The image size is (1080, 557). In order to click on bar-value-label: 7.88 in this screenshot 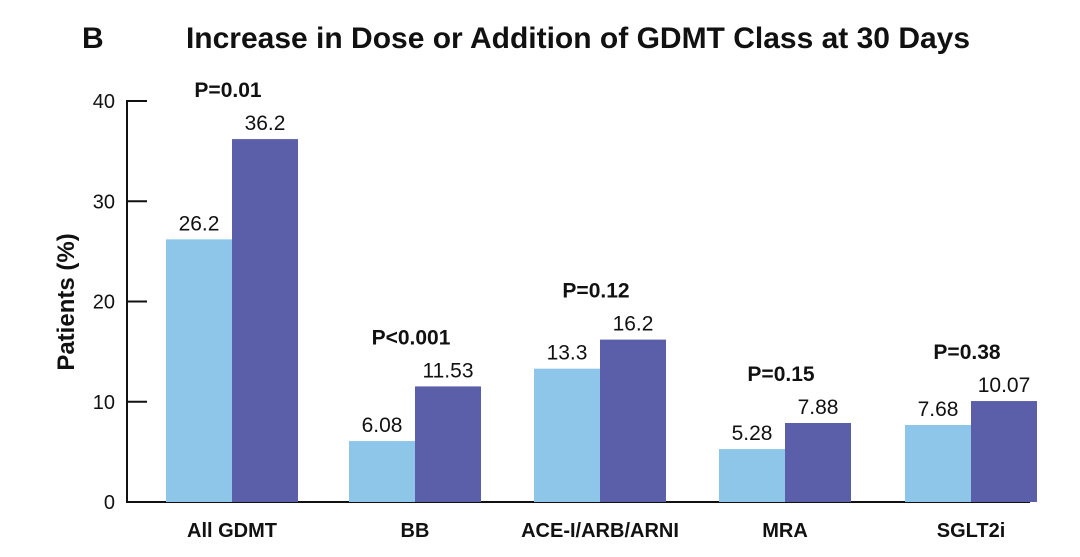, I will do `click(818, 407)`.